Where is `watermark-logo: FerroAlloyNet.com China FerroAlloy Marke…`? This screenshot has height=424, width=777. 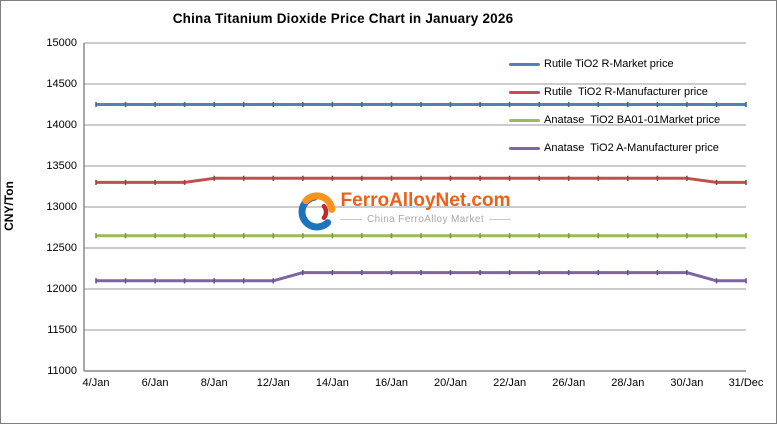 watermark-logo: FerroAlloyNet.com China FerroAlloy Marke… is located at coordinates (404, 211).